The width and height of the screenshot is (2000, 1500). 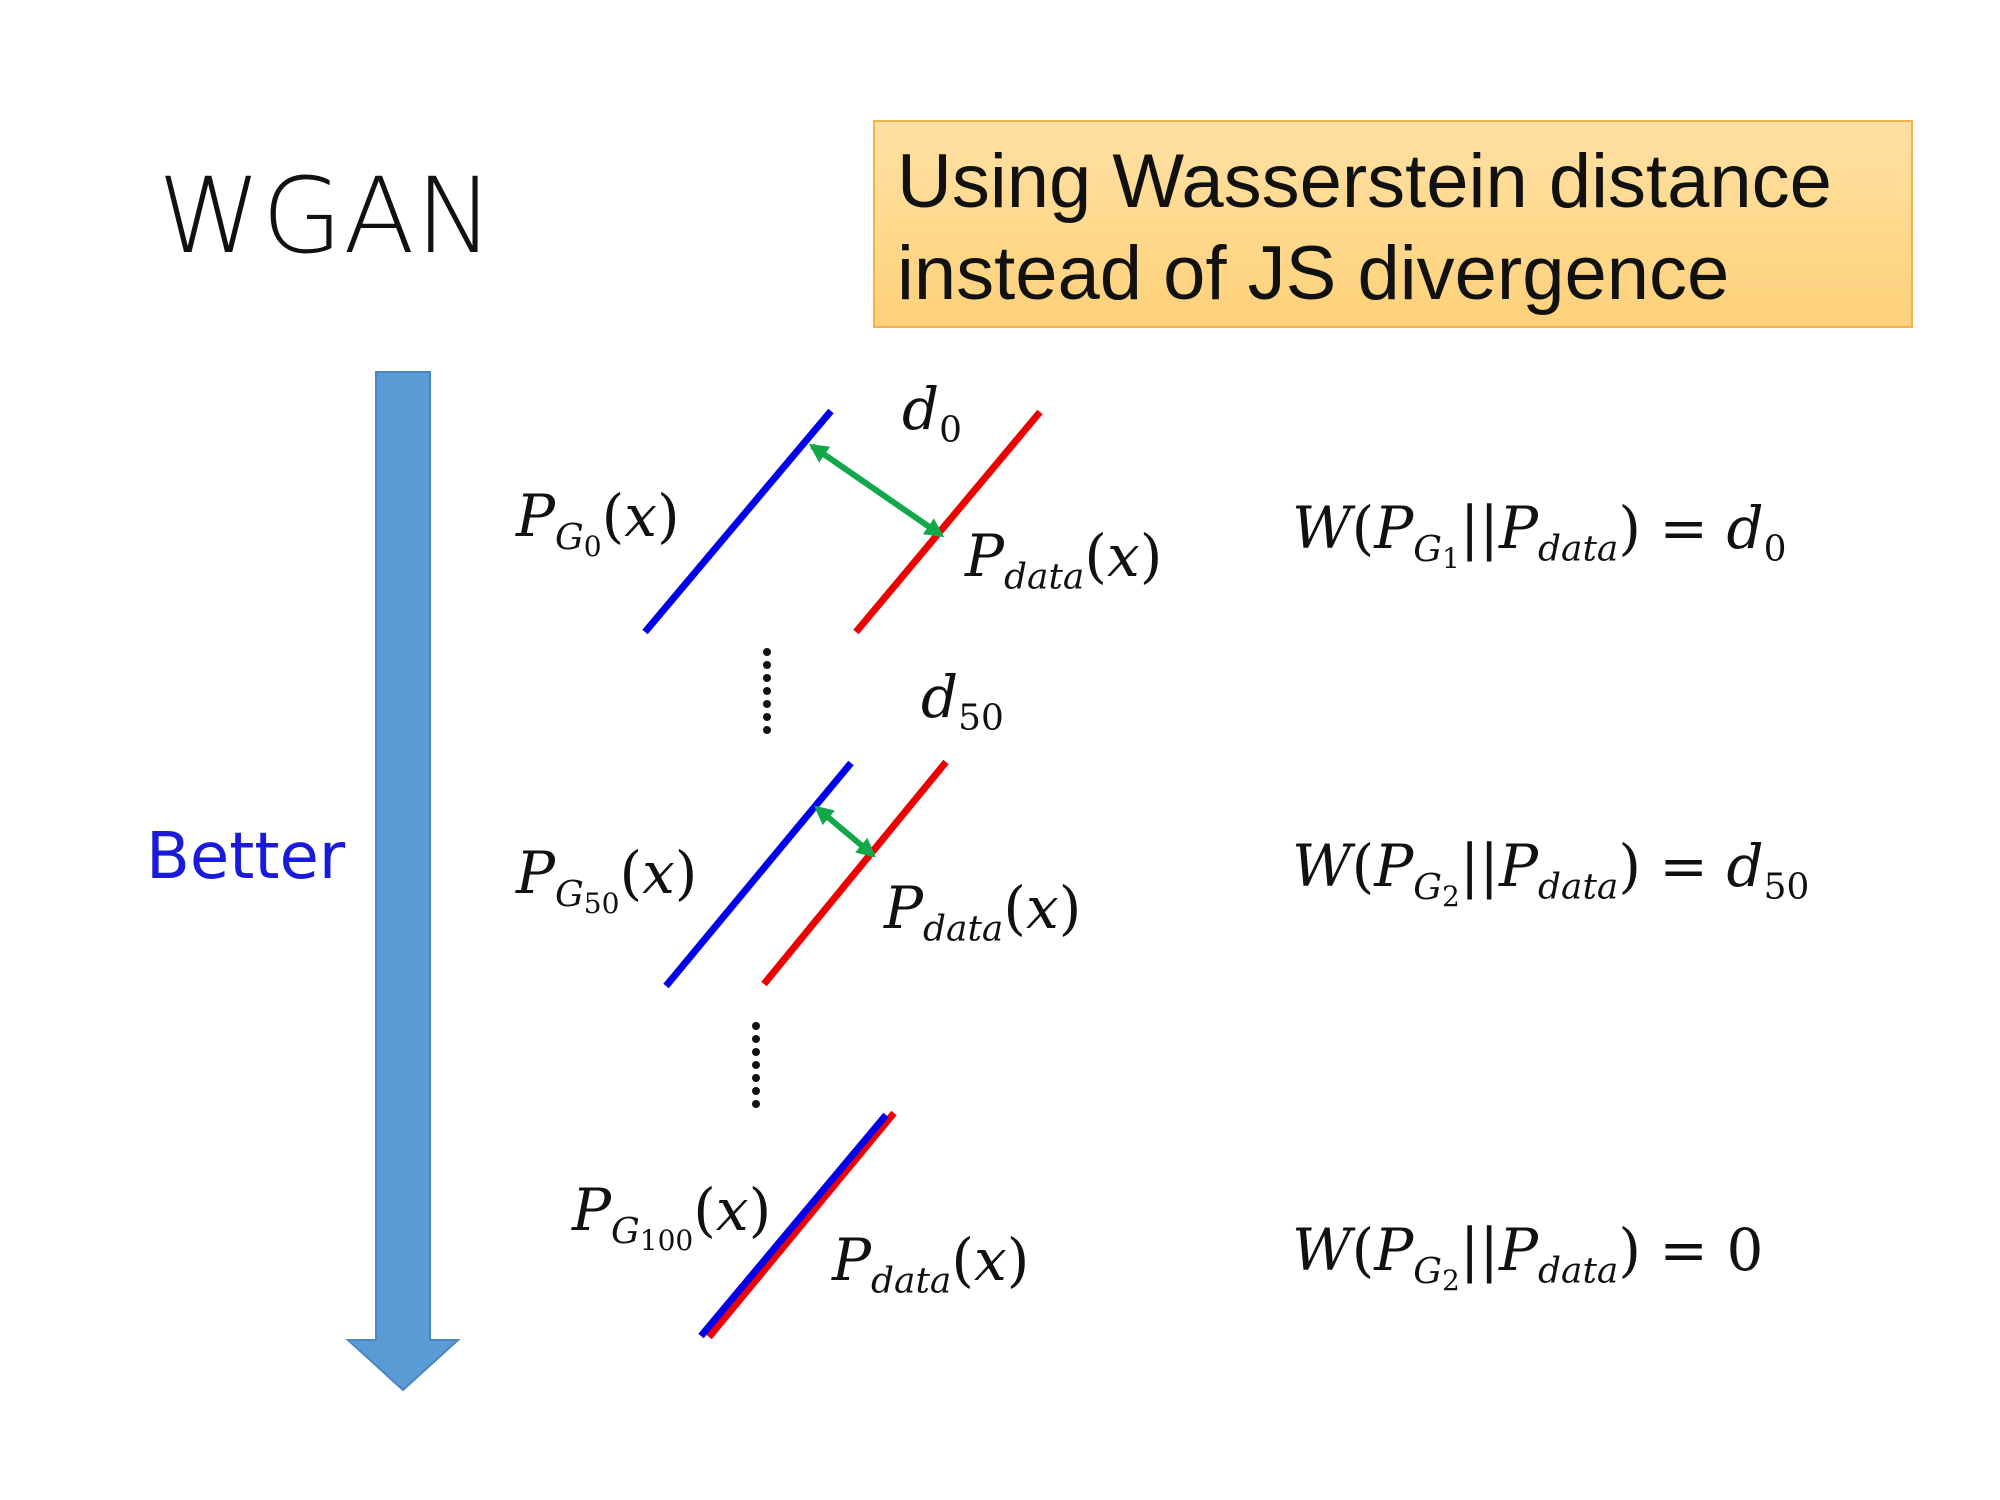 I want to click on callout-line-2: instead of JS divergence, so click(x=1313, y=273).